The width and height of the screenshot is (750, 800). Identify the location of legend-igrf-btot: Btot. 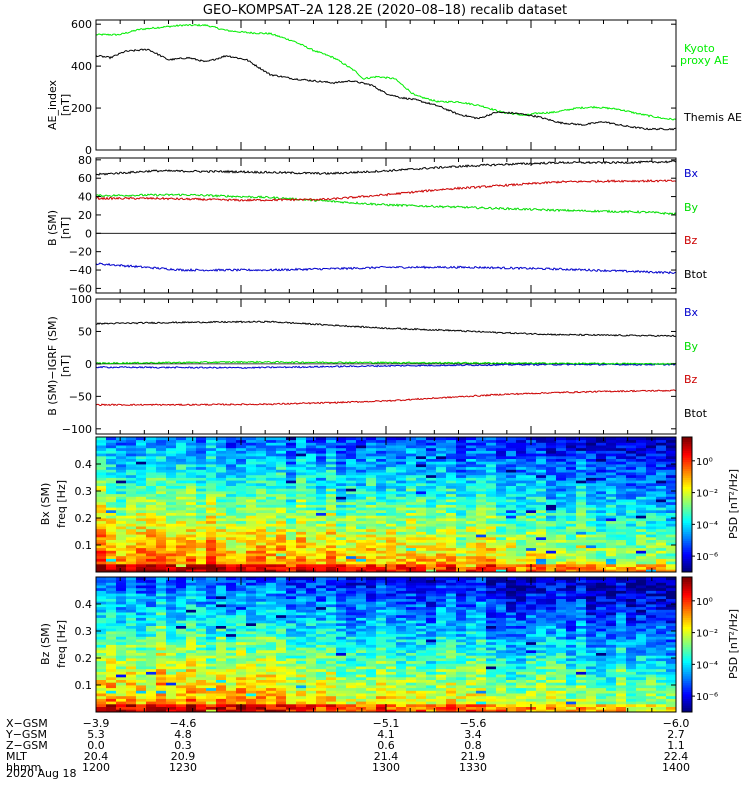
(696, 413).